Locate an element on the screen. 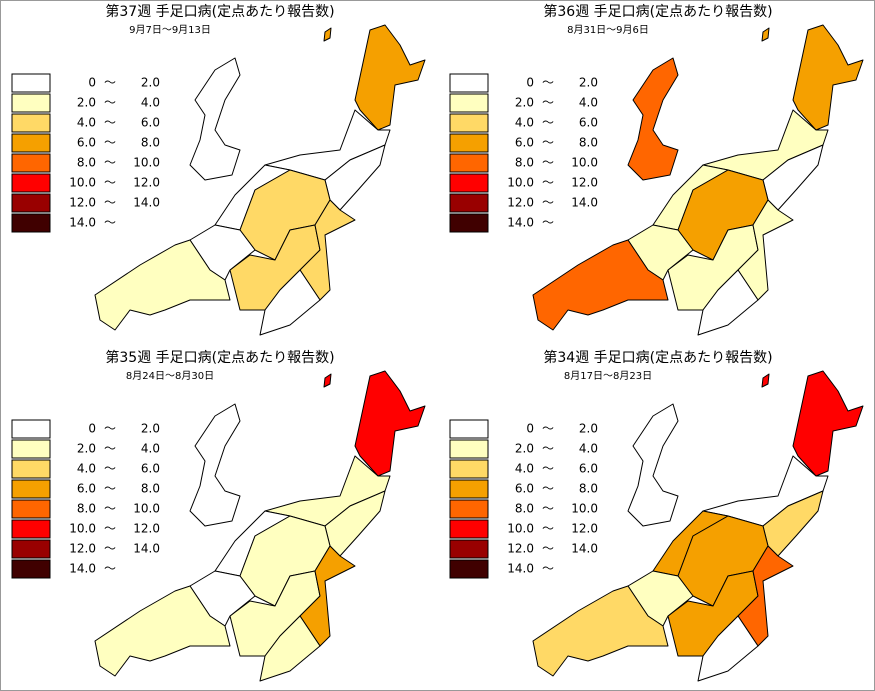  date-range: 9月7日〜9月13日 is located at coordinates (170, 30).